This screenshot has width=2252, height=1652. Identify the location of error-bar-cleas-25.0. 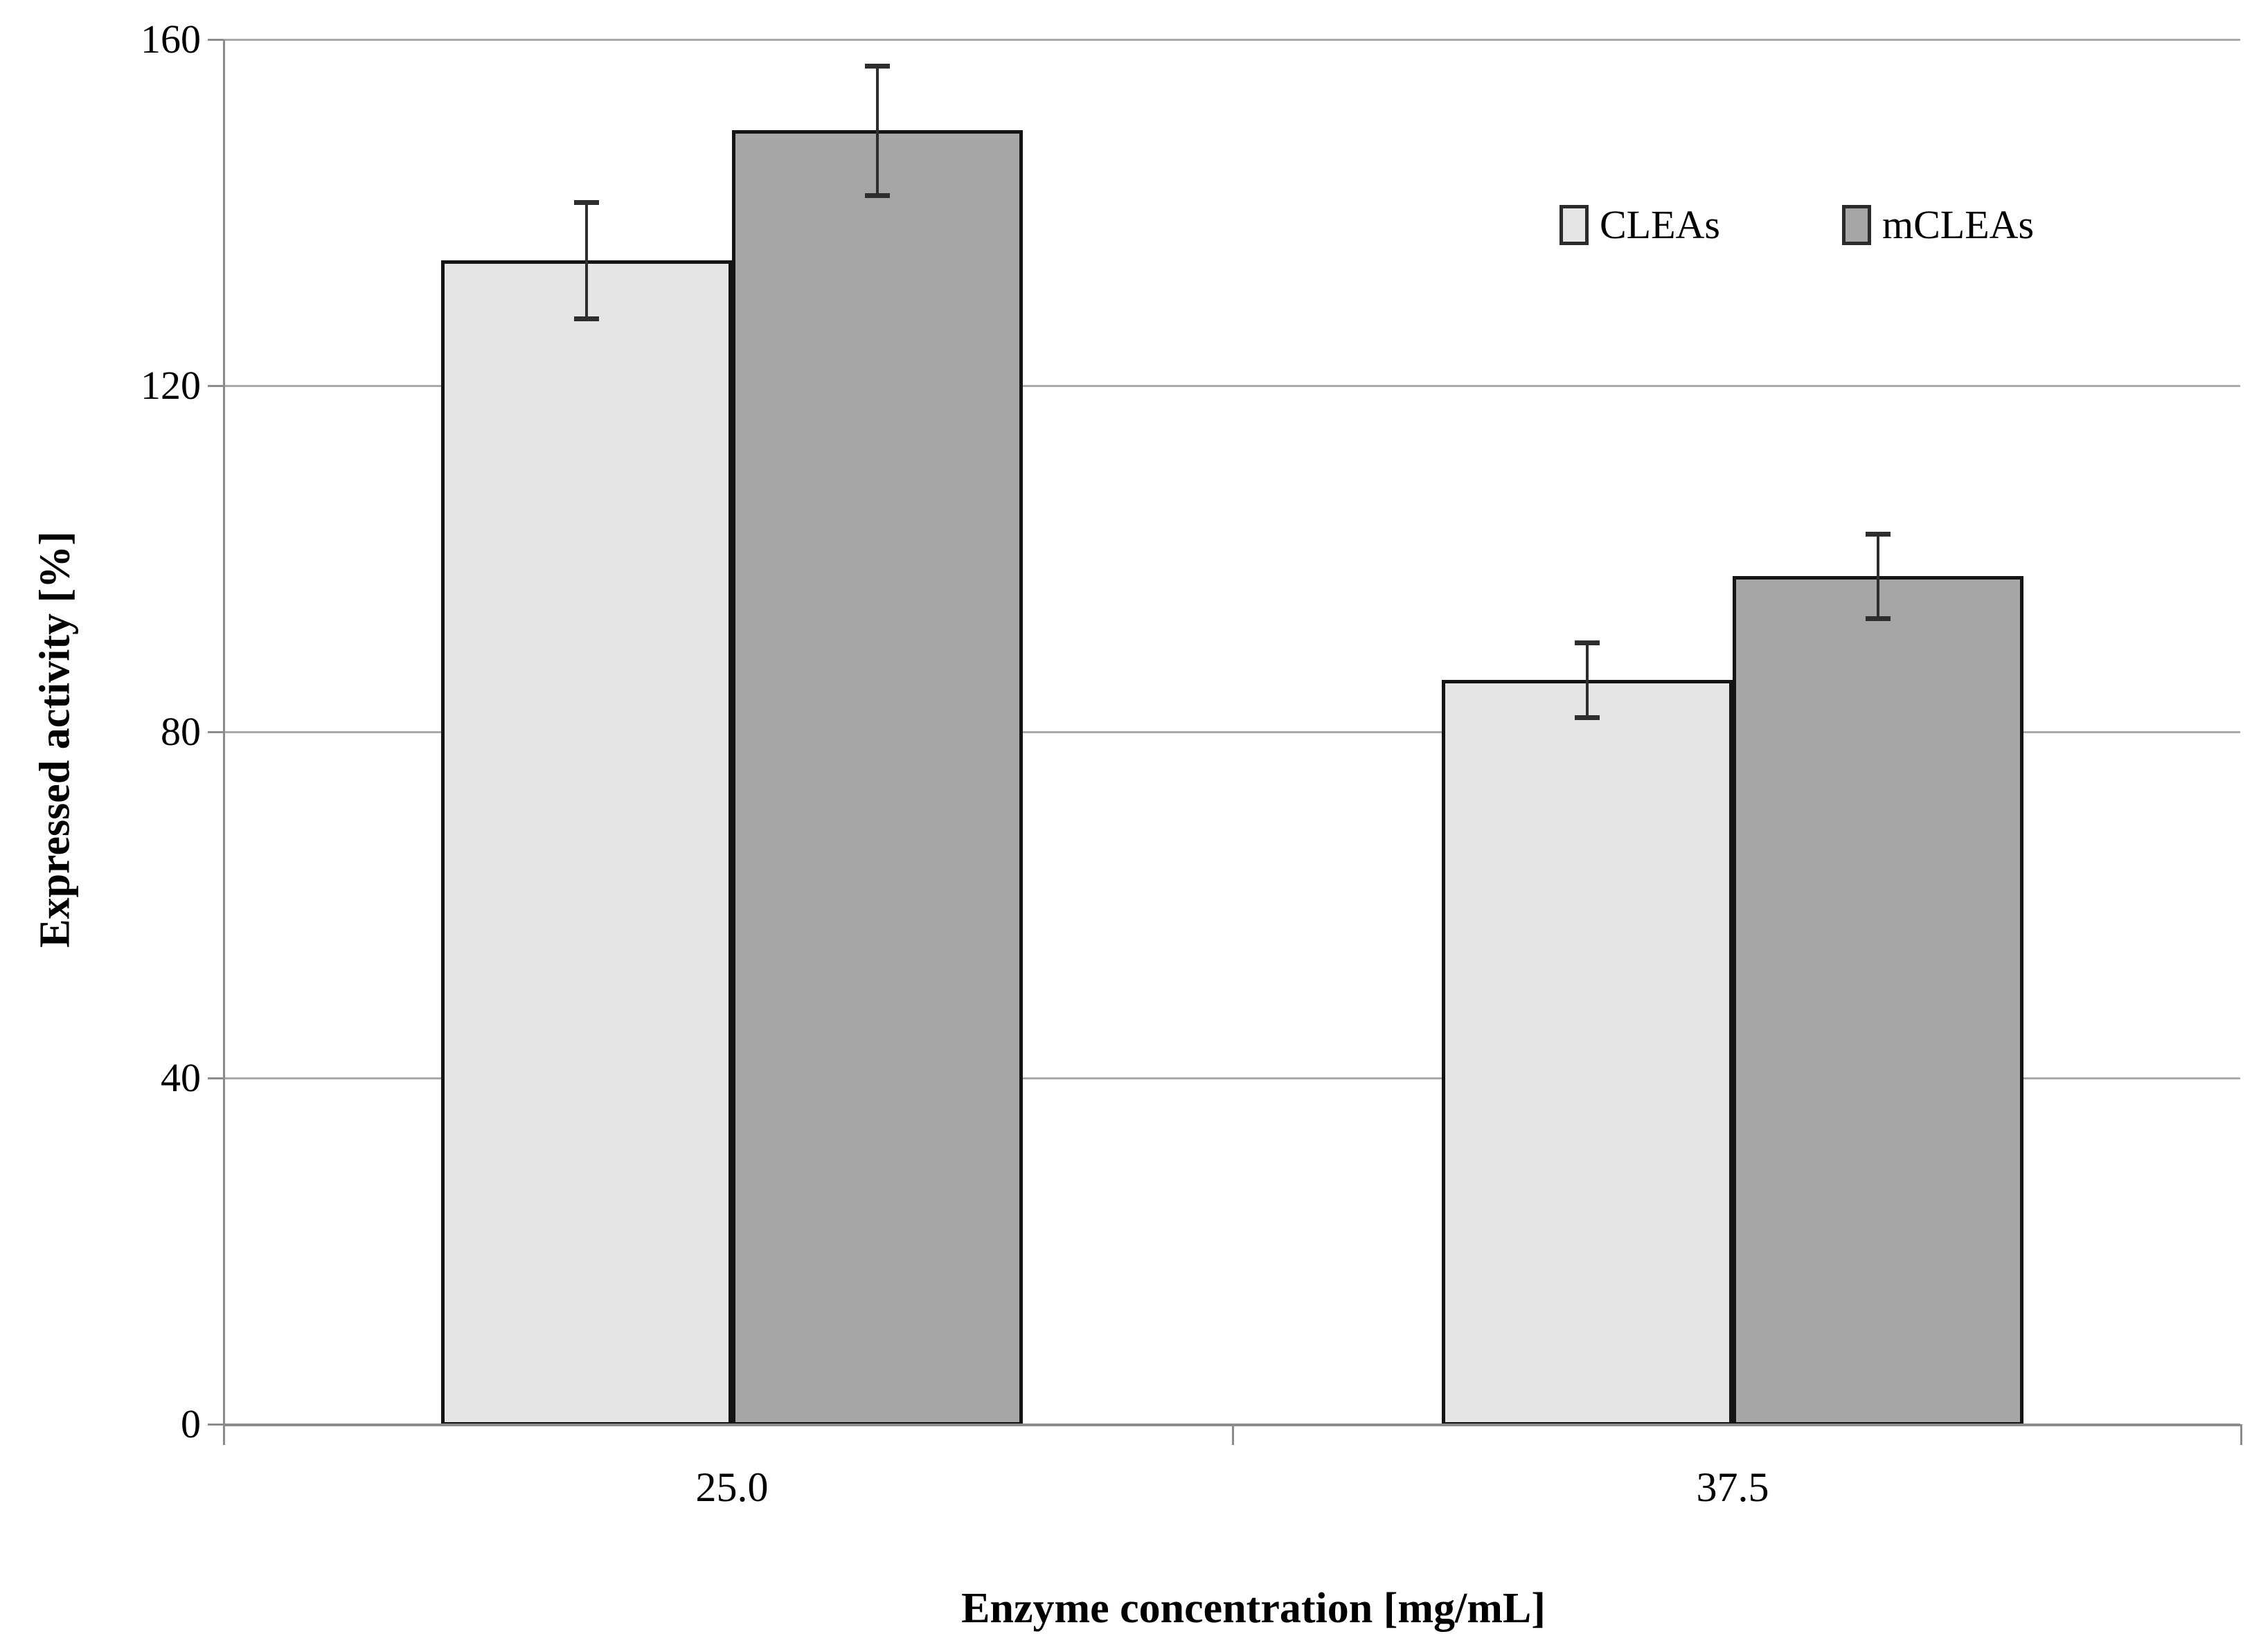
(586, 260).